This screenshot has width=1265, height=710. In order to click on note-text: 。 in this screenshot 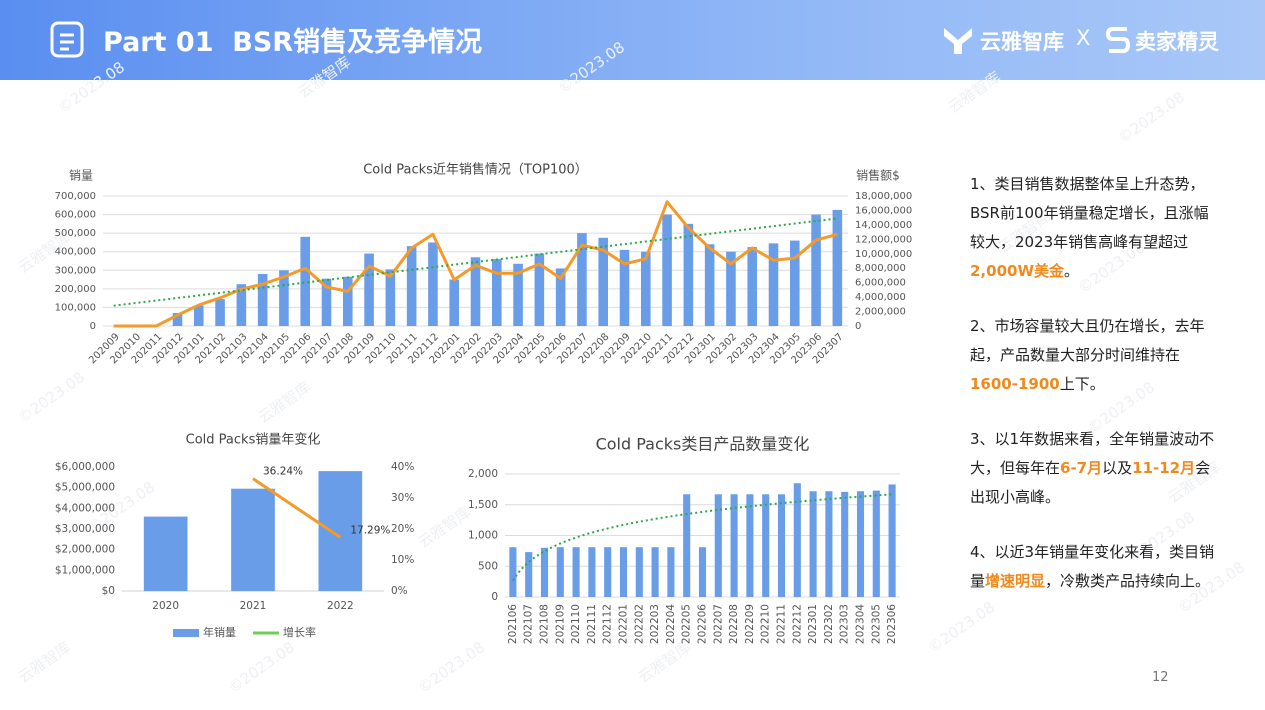, I will do `click(1072, 271)`.